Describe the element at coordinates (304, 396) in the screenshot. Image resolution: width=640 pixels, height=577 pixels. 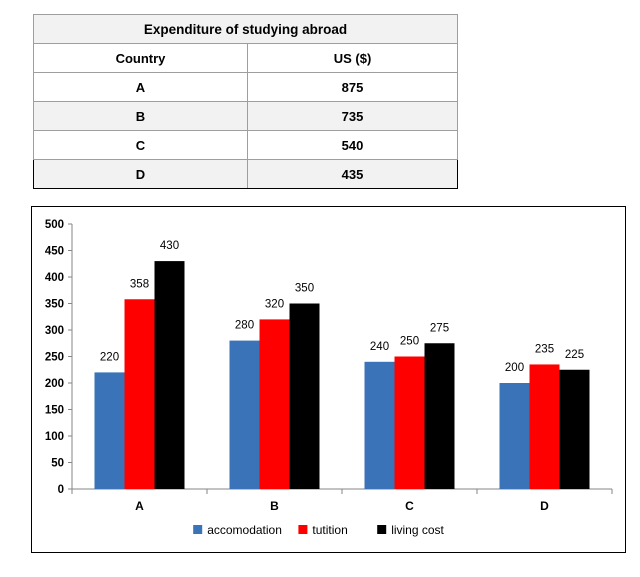
I see `bar-living-cost-B` at that location.